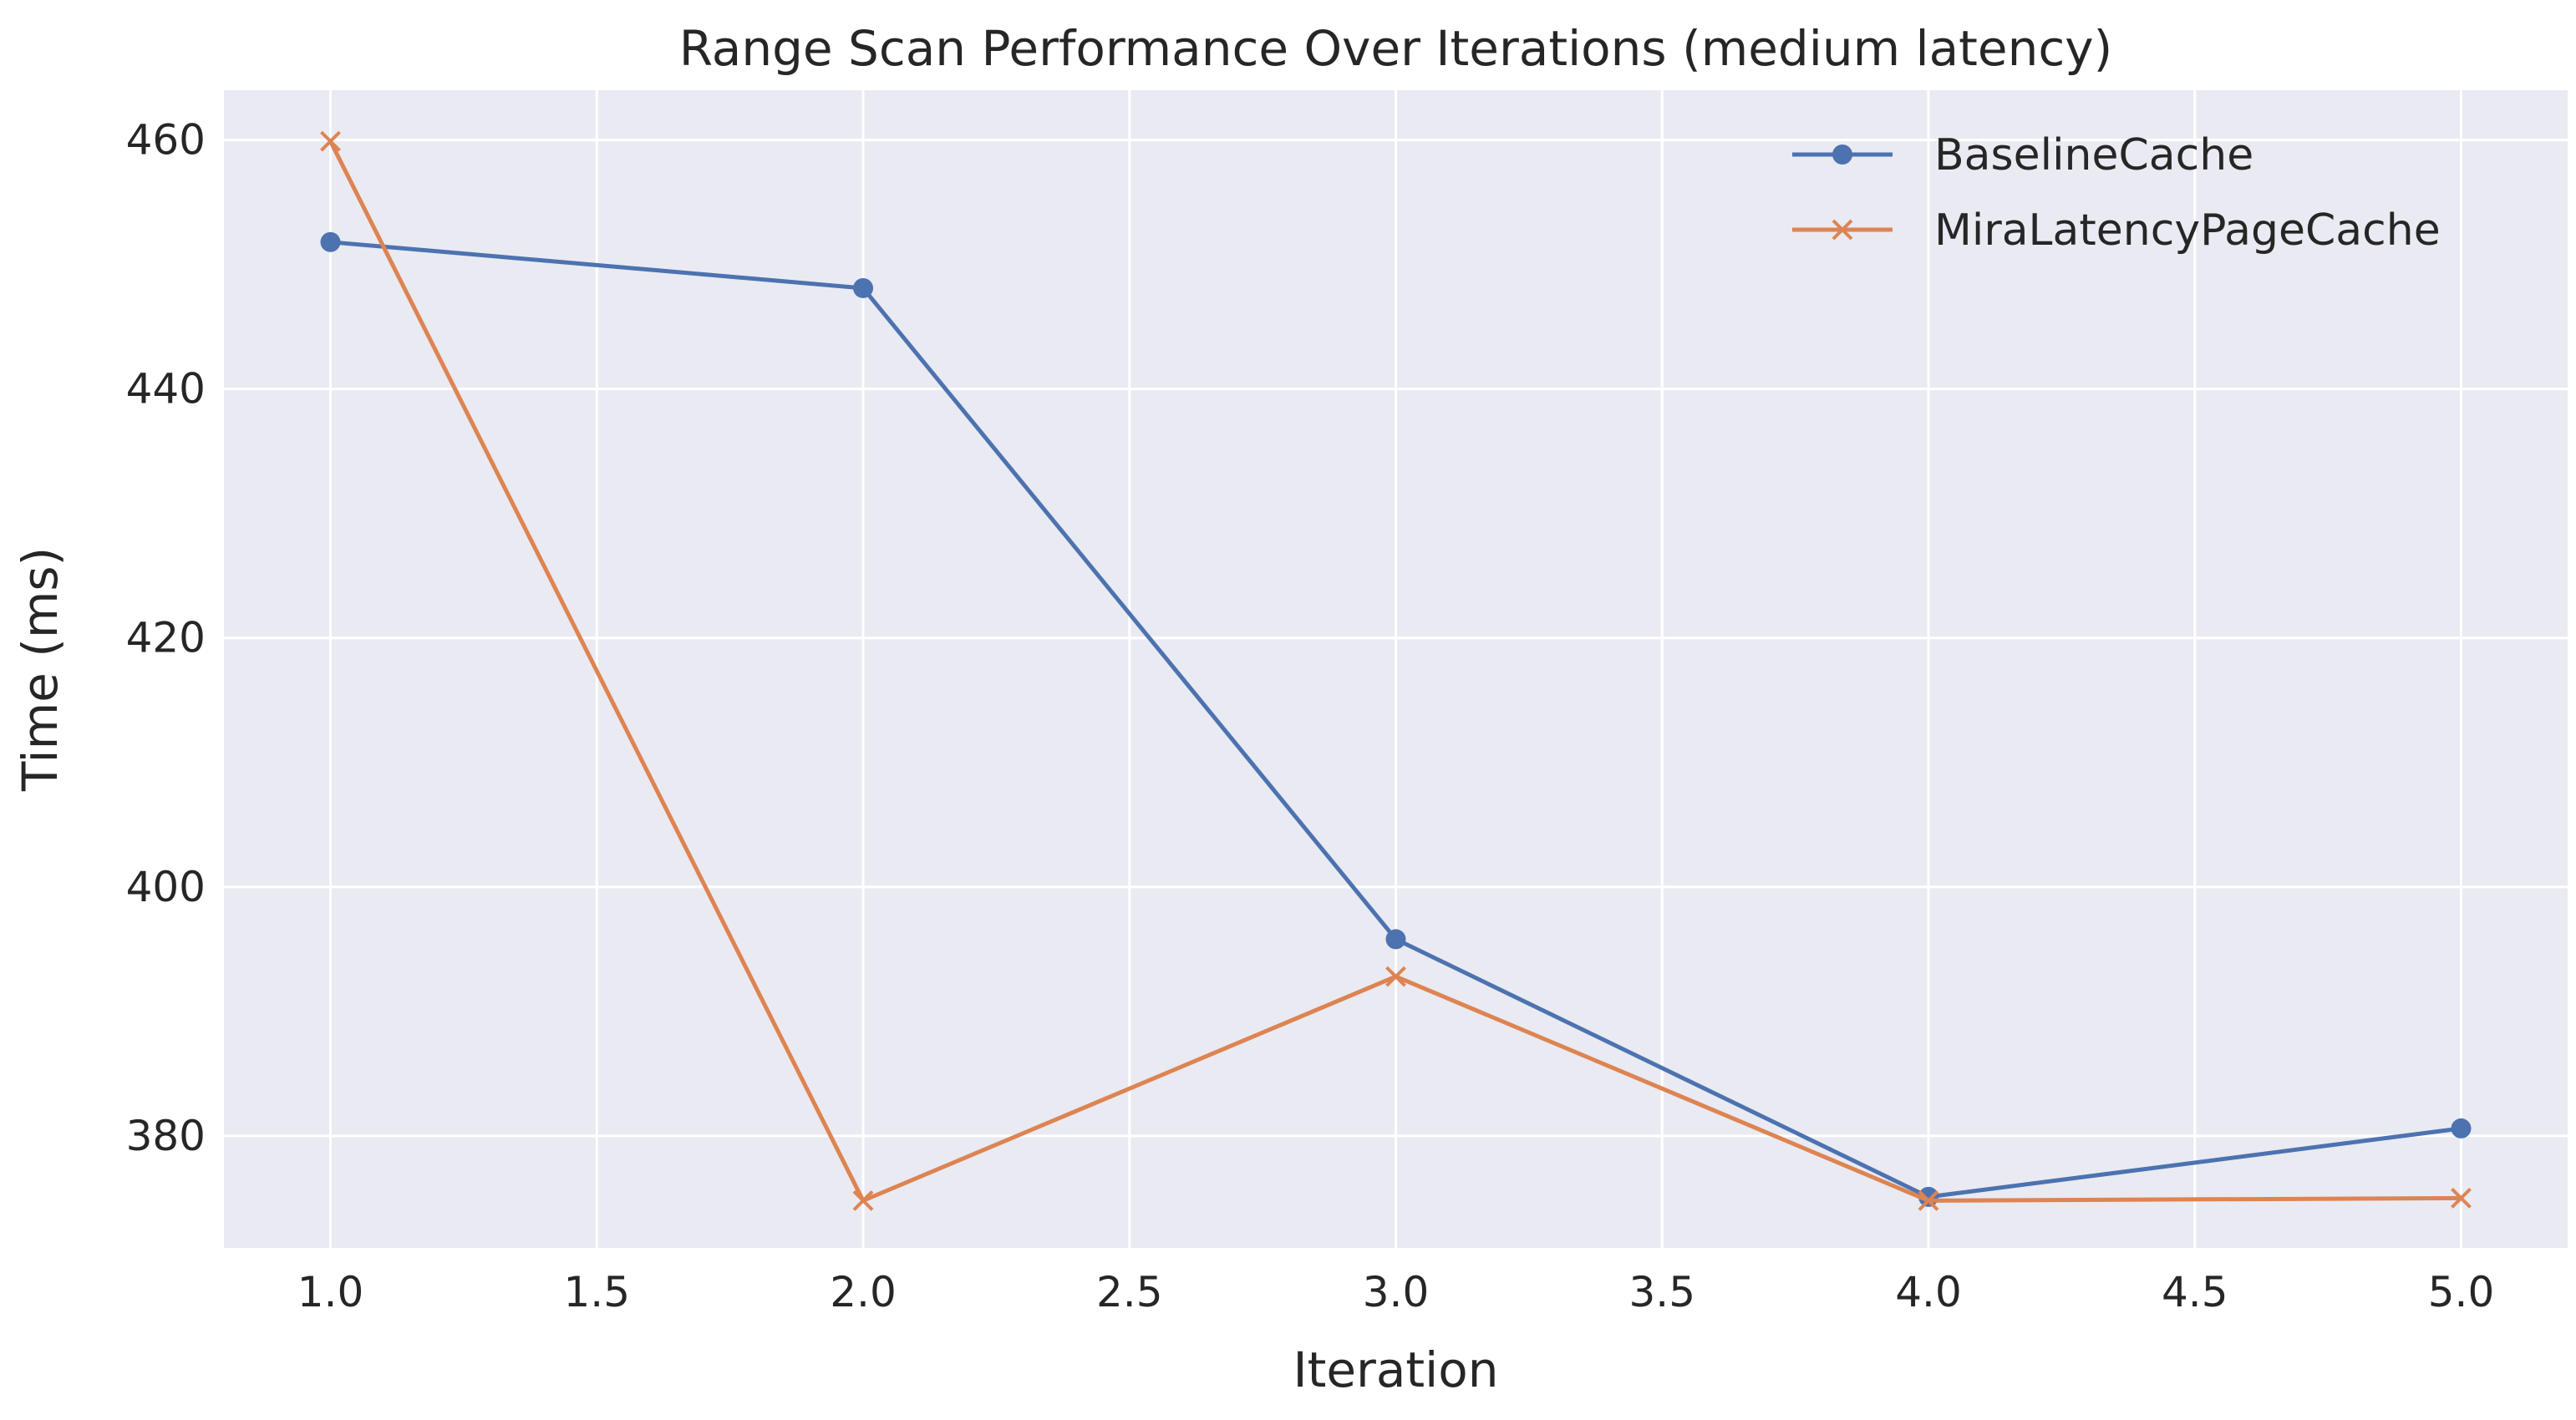  What do you see at coordinates (166, 140) in the screenshot?
I see `y-tick-label: 460` at bounding box center [166, 140].